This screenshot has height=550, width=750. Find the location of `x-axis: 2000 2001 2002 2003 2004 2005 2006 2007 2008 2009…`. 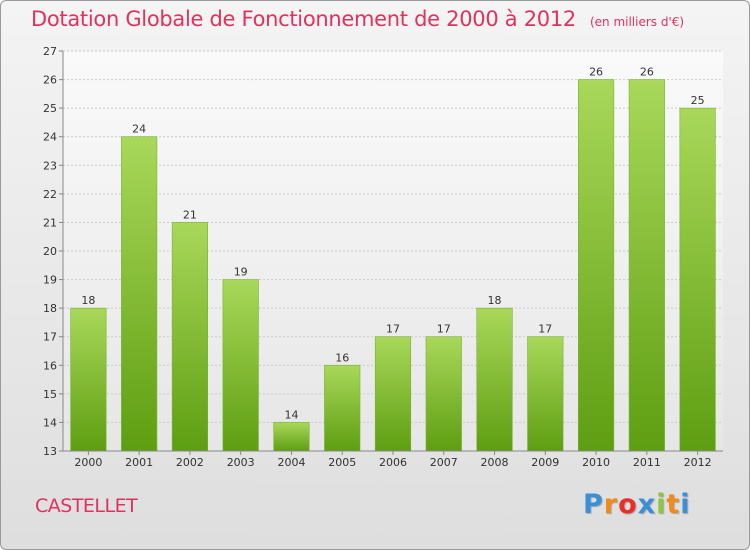

x-axis: 2000 2001 2002 2003 2004 2005 2006 2007 2008 2009… is located at coordinates (393, 459).